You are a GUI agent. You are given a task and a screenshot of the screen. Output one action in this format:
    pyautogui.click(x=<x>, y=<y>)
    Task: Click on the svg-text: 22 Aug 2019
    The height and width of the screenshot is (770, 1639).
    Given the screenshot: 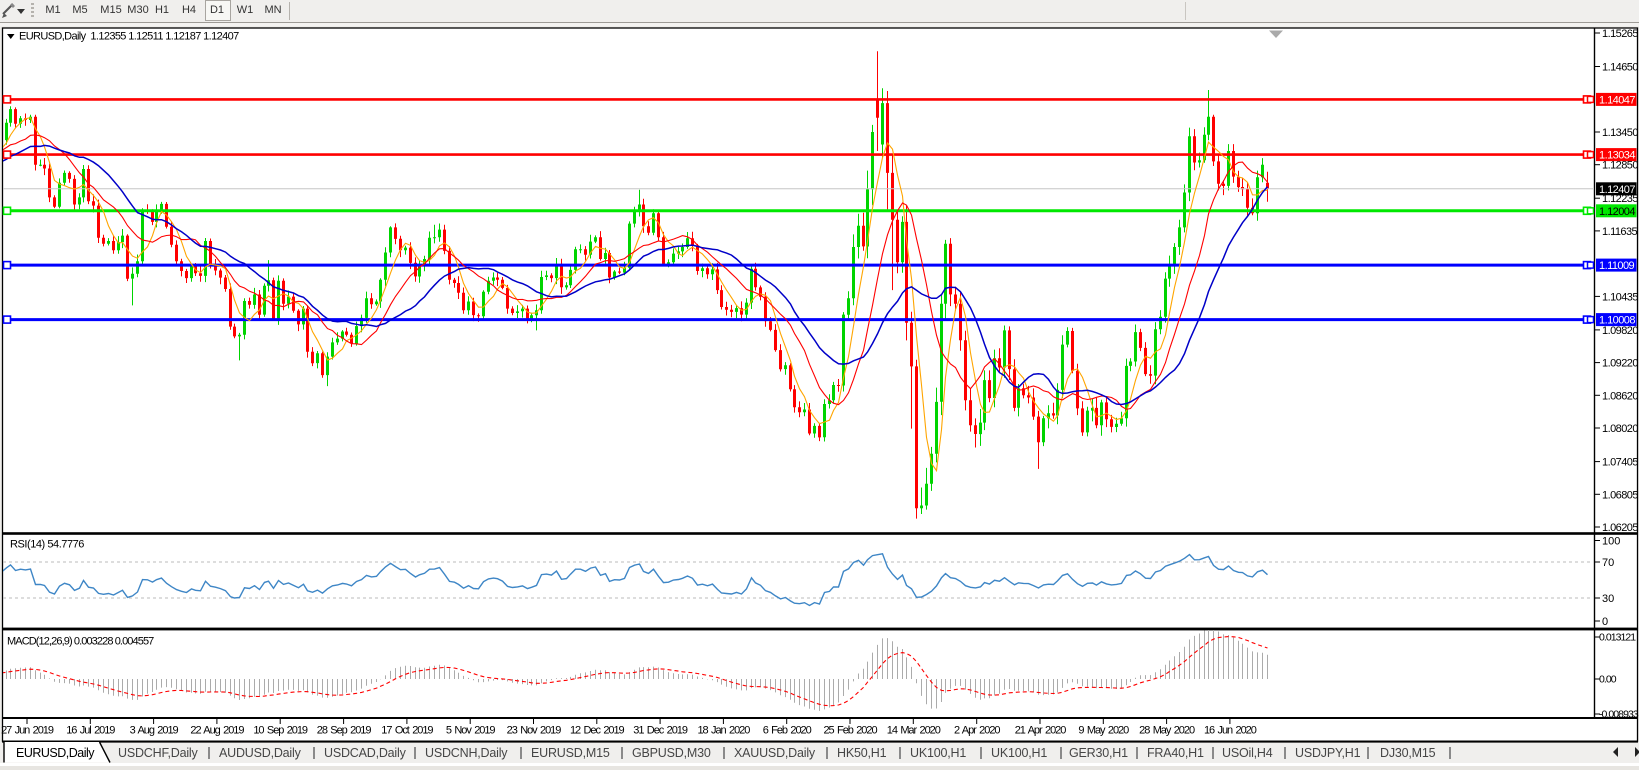 What is the action you would take?
    pyautogui.click(x=217, y=731)
    